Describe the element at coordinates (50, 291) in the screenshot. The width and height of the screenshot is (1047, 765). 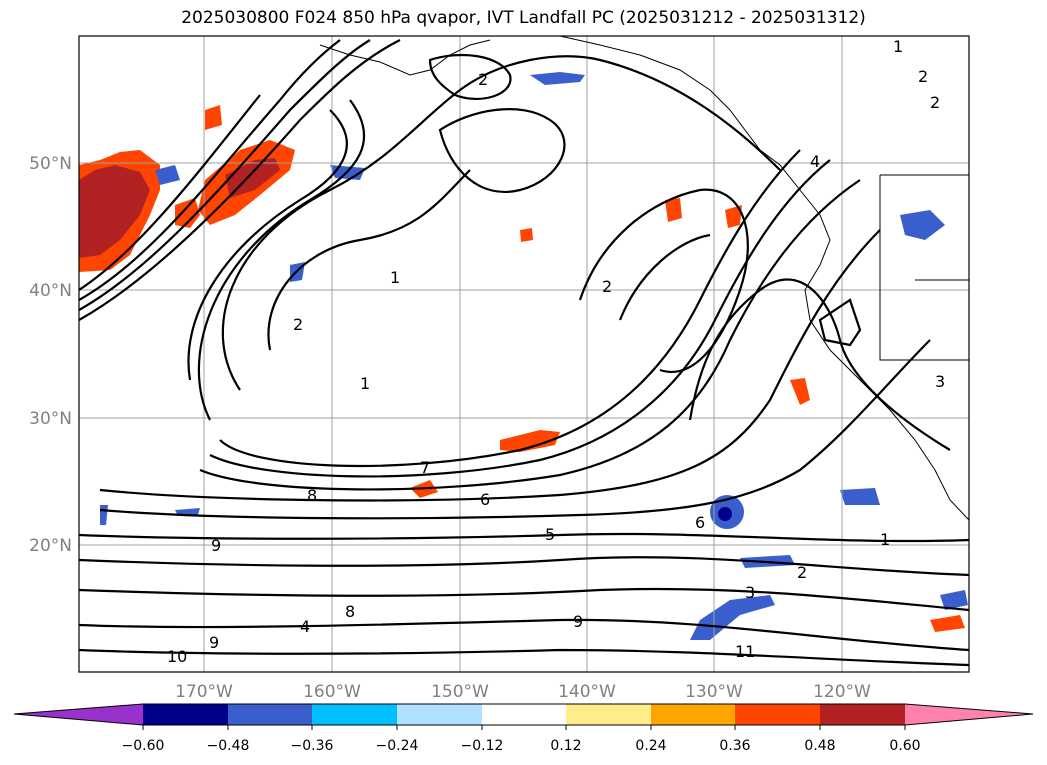
I see `lat-label: 40°N` at that location.